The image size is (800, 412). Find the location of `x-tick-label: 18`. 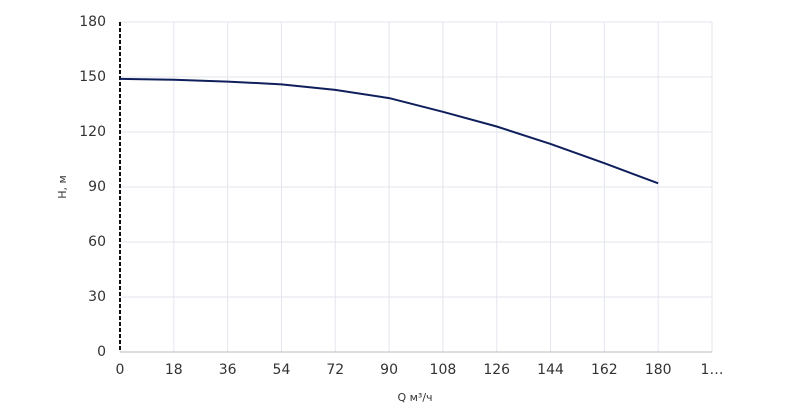

x-tick-label: 18 is located at coordinates (174, 370).